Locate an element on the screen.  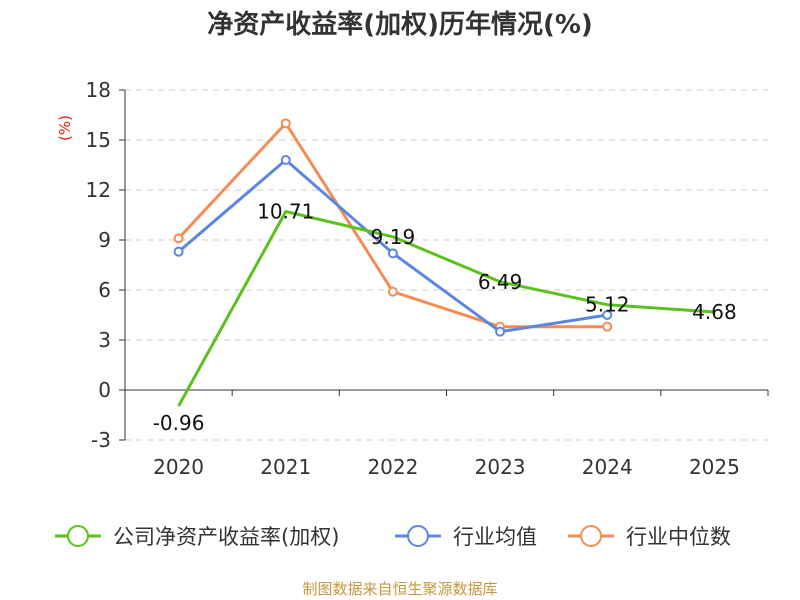
y-tick-label: 3 is located at coordinates (104, 340).